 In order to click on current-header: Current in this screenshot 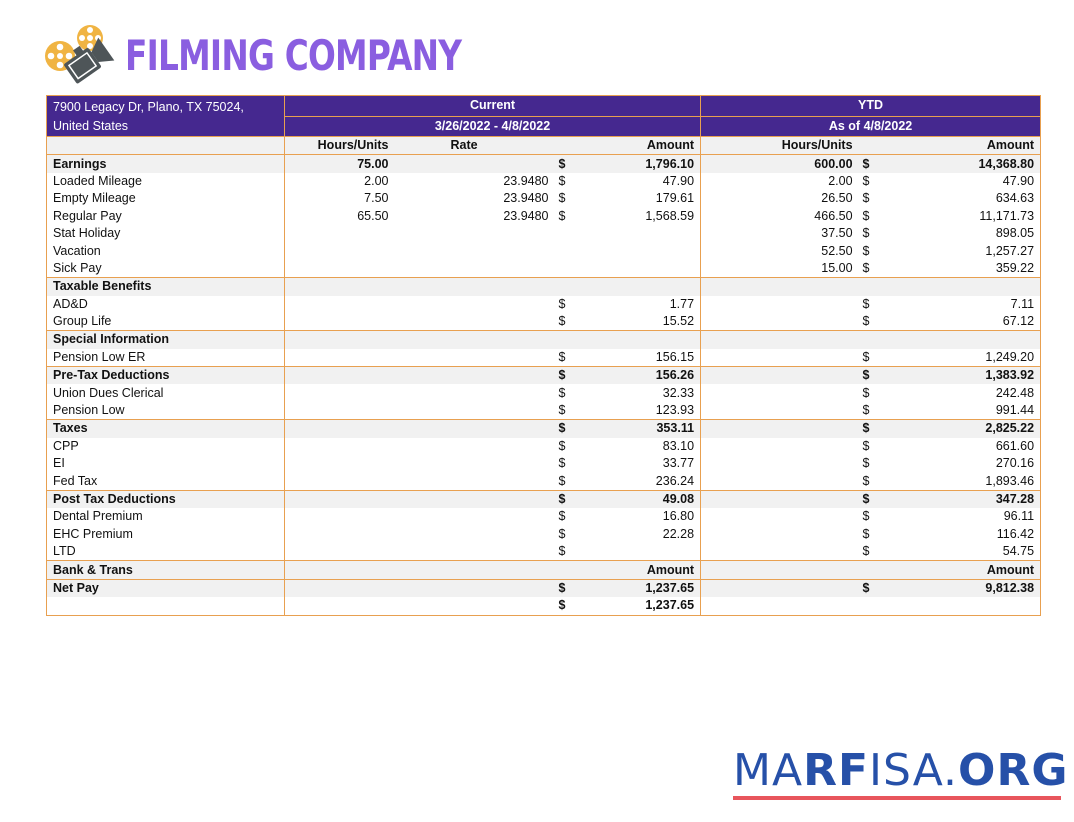, I will do `click(492, 106)`.